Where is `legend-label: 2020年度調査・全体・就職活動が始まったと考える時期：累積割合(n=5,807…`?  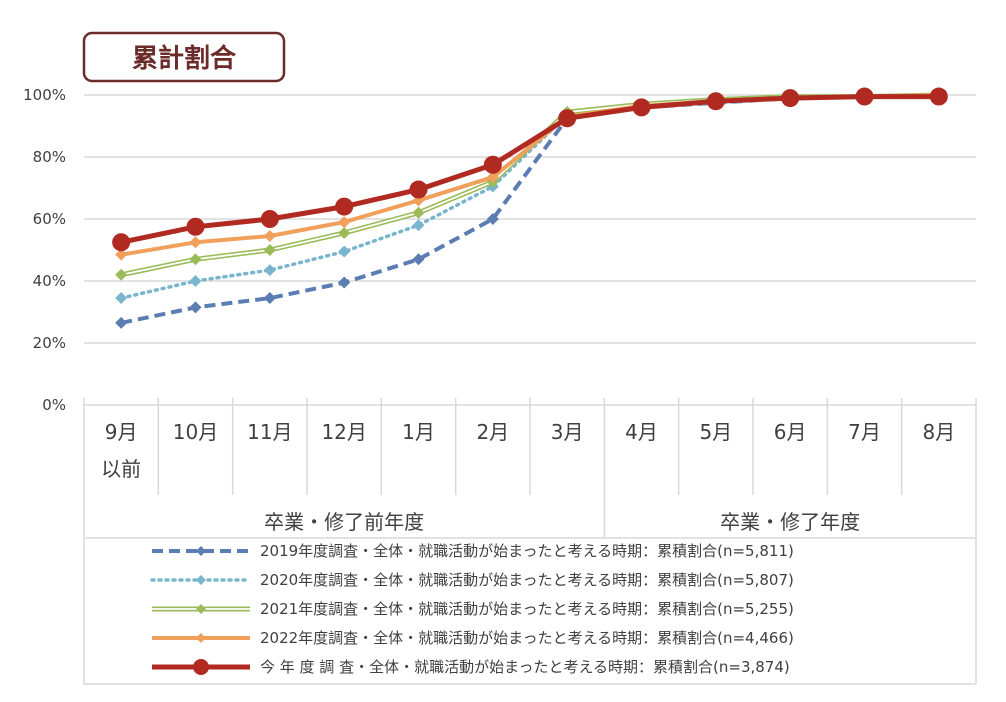
legend-label: 2020年度調査・全体・就職活動が始まったと考える時期：累積割合(n=5,807… is located at coordinates (527, 580).